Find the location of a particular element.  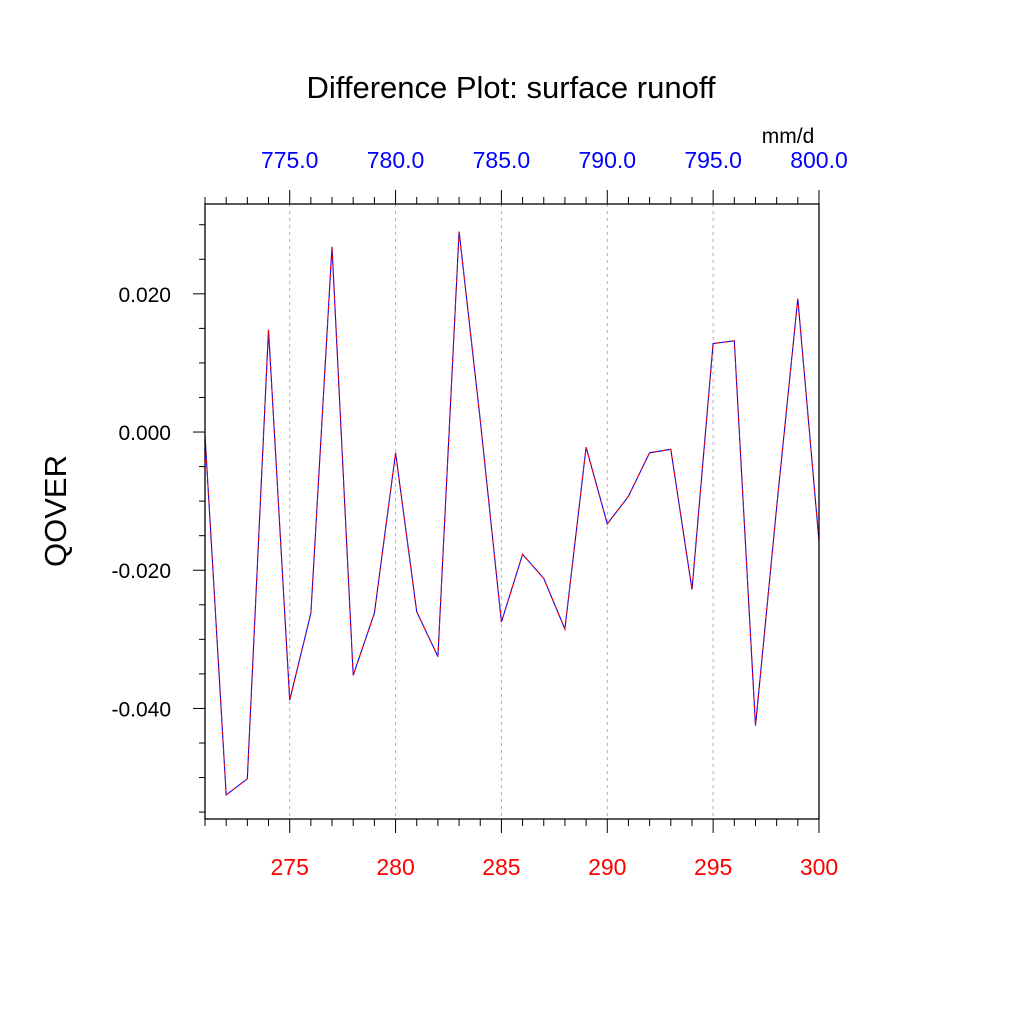

x-top-tick-label: 785.0 is located at coordinates (502, 160).